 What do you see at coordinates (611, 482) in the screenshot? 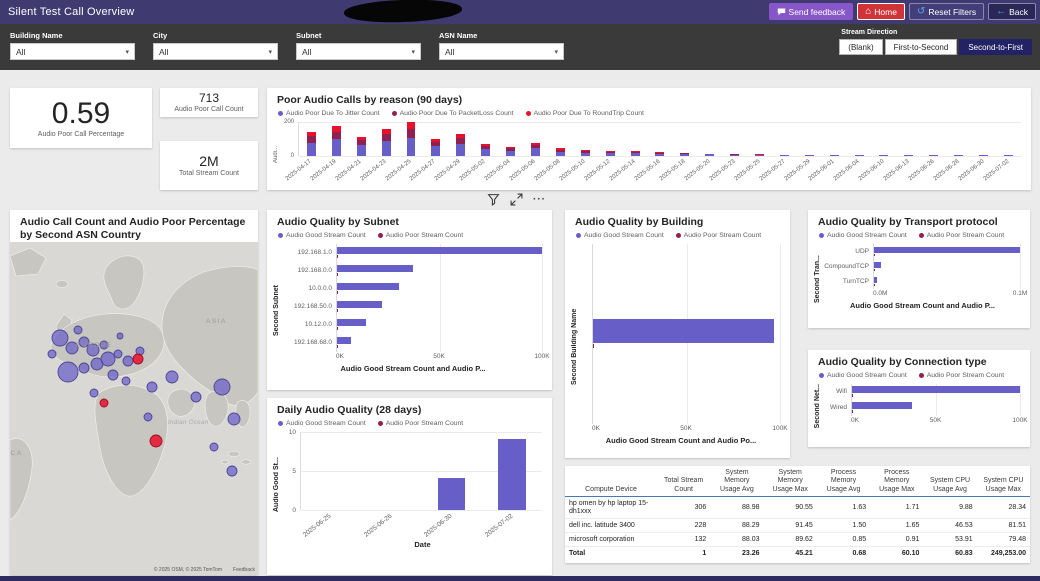
I see `column-header: Compute Device` at bounding box center [611, 482].